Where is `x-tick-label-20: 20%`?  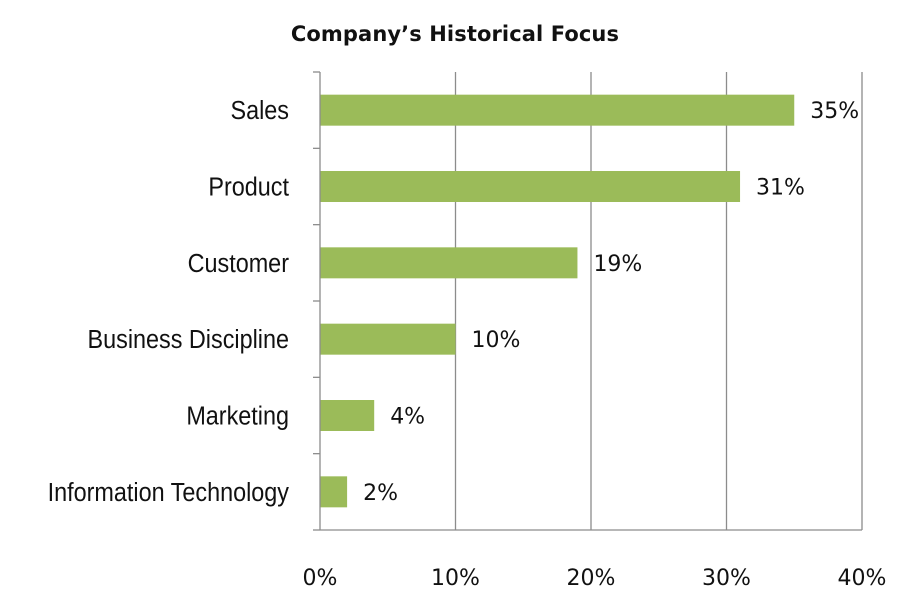
x-tick-label-20: 20% is located at coordinates (591, 578).